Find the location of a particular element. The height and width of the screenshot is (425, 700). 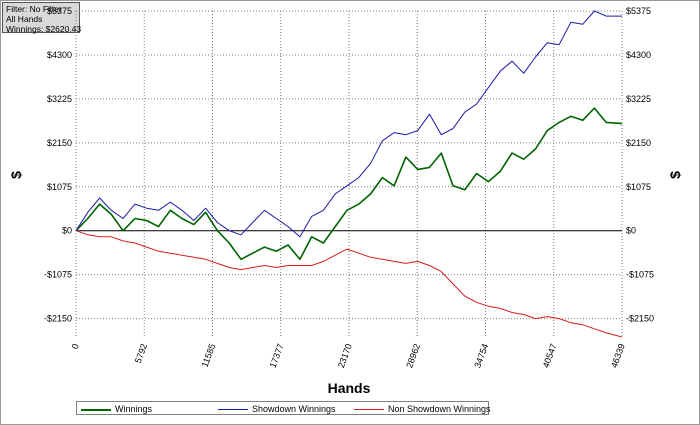

filter-label: Filter: No Filter is located at coordinates (34, 9).